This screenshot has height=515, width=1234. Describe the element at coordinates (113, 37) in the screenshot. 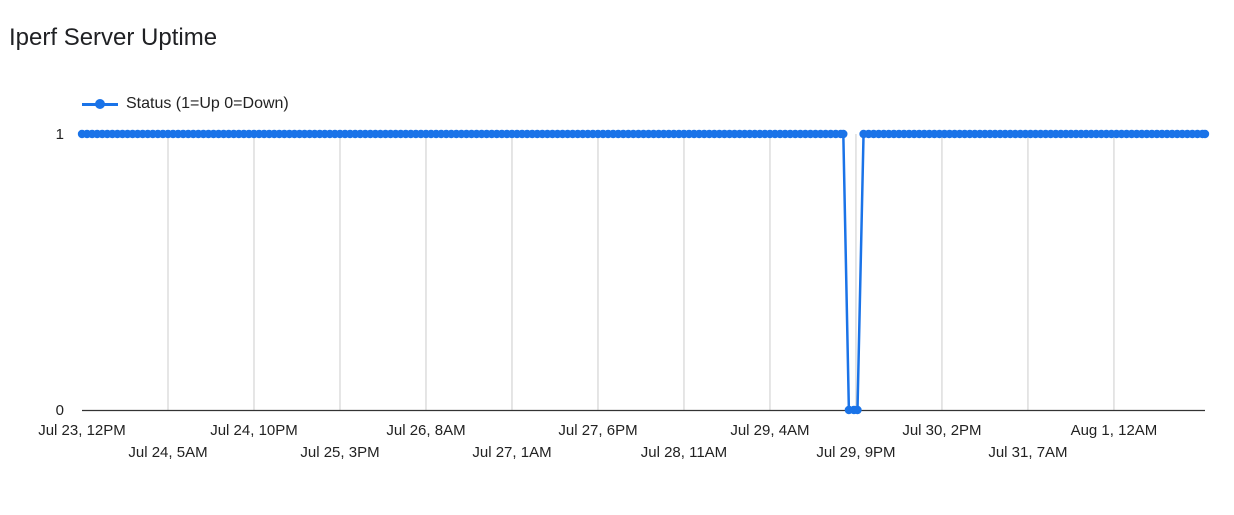

I see `chart-title: Iperf Server Uptime` at that location.